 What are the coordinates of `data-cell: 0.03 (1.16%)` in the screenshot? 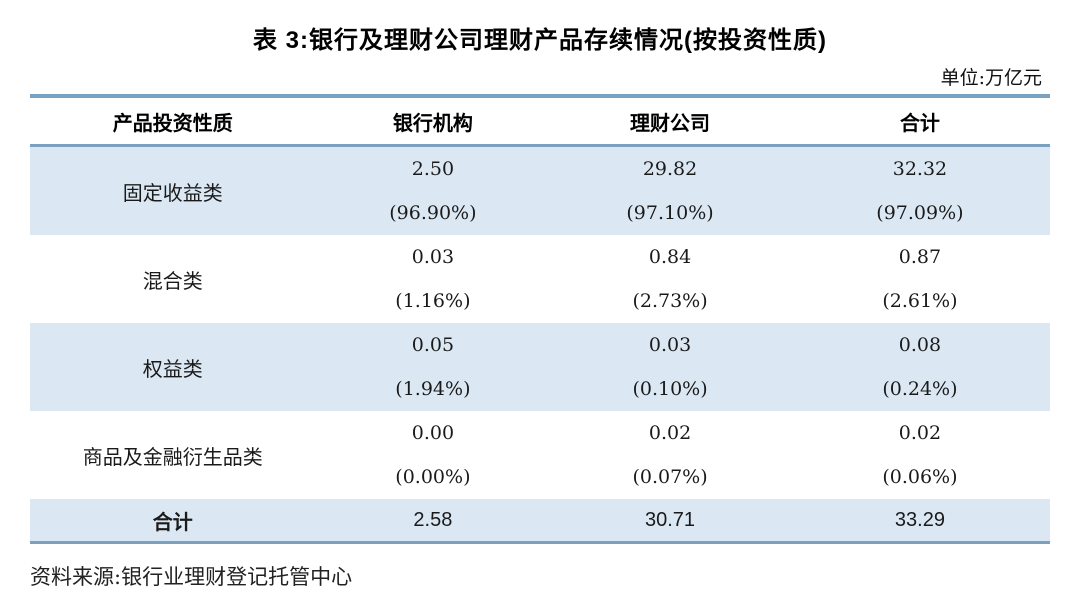 It's located at (433, 279).